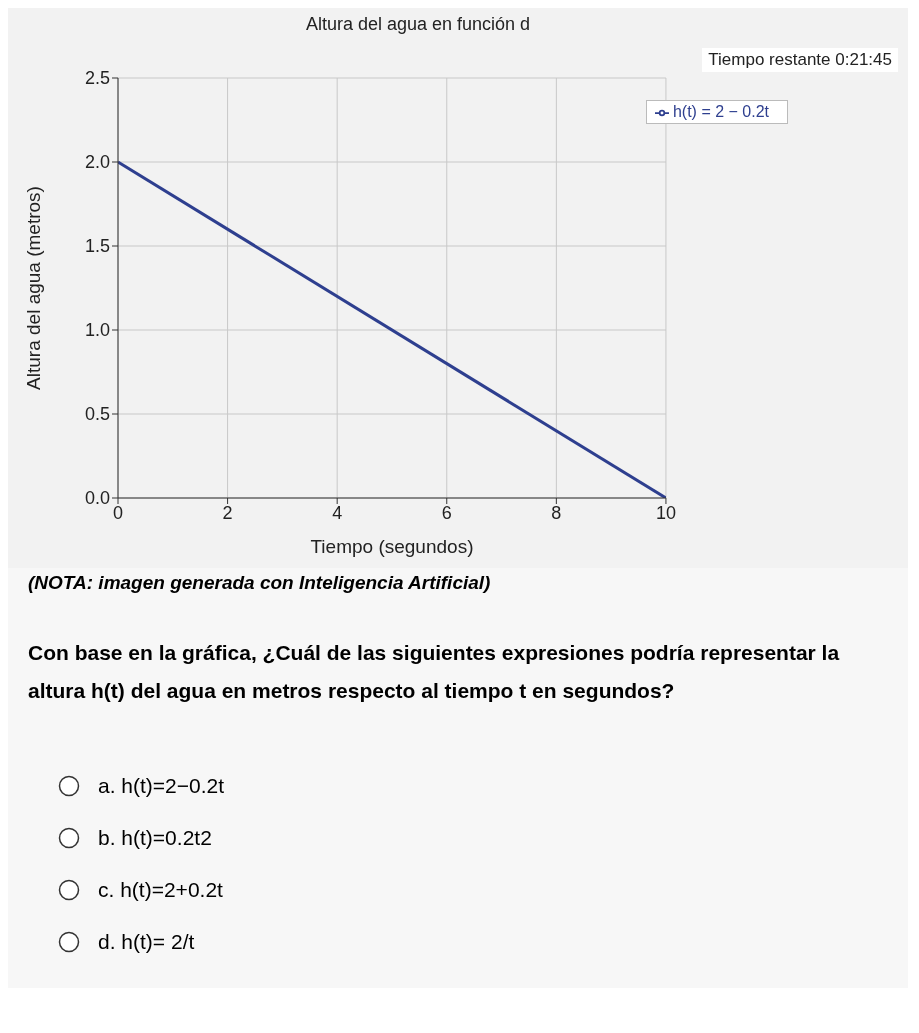 The image size is (919, 1033). I want to click on text: b. h(t)=0.2t2, so click(155, 838).